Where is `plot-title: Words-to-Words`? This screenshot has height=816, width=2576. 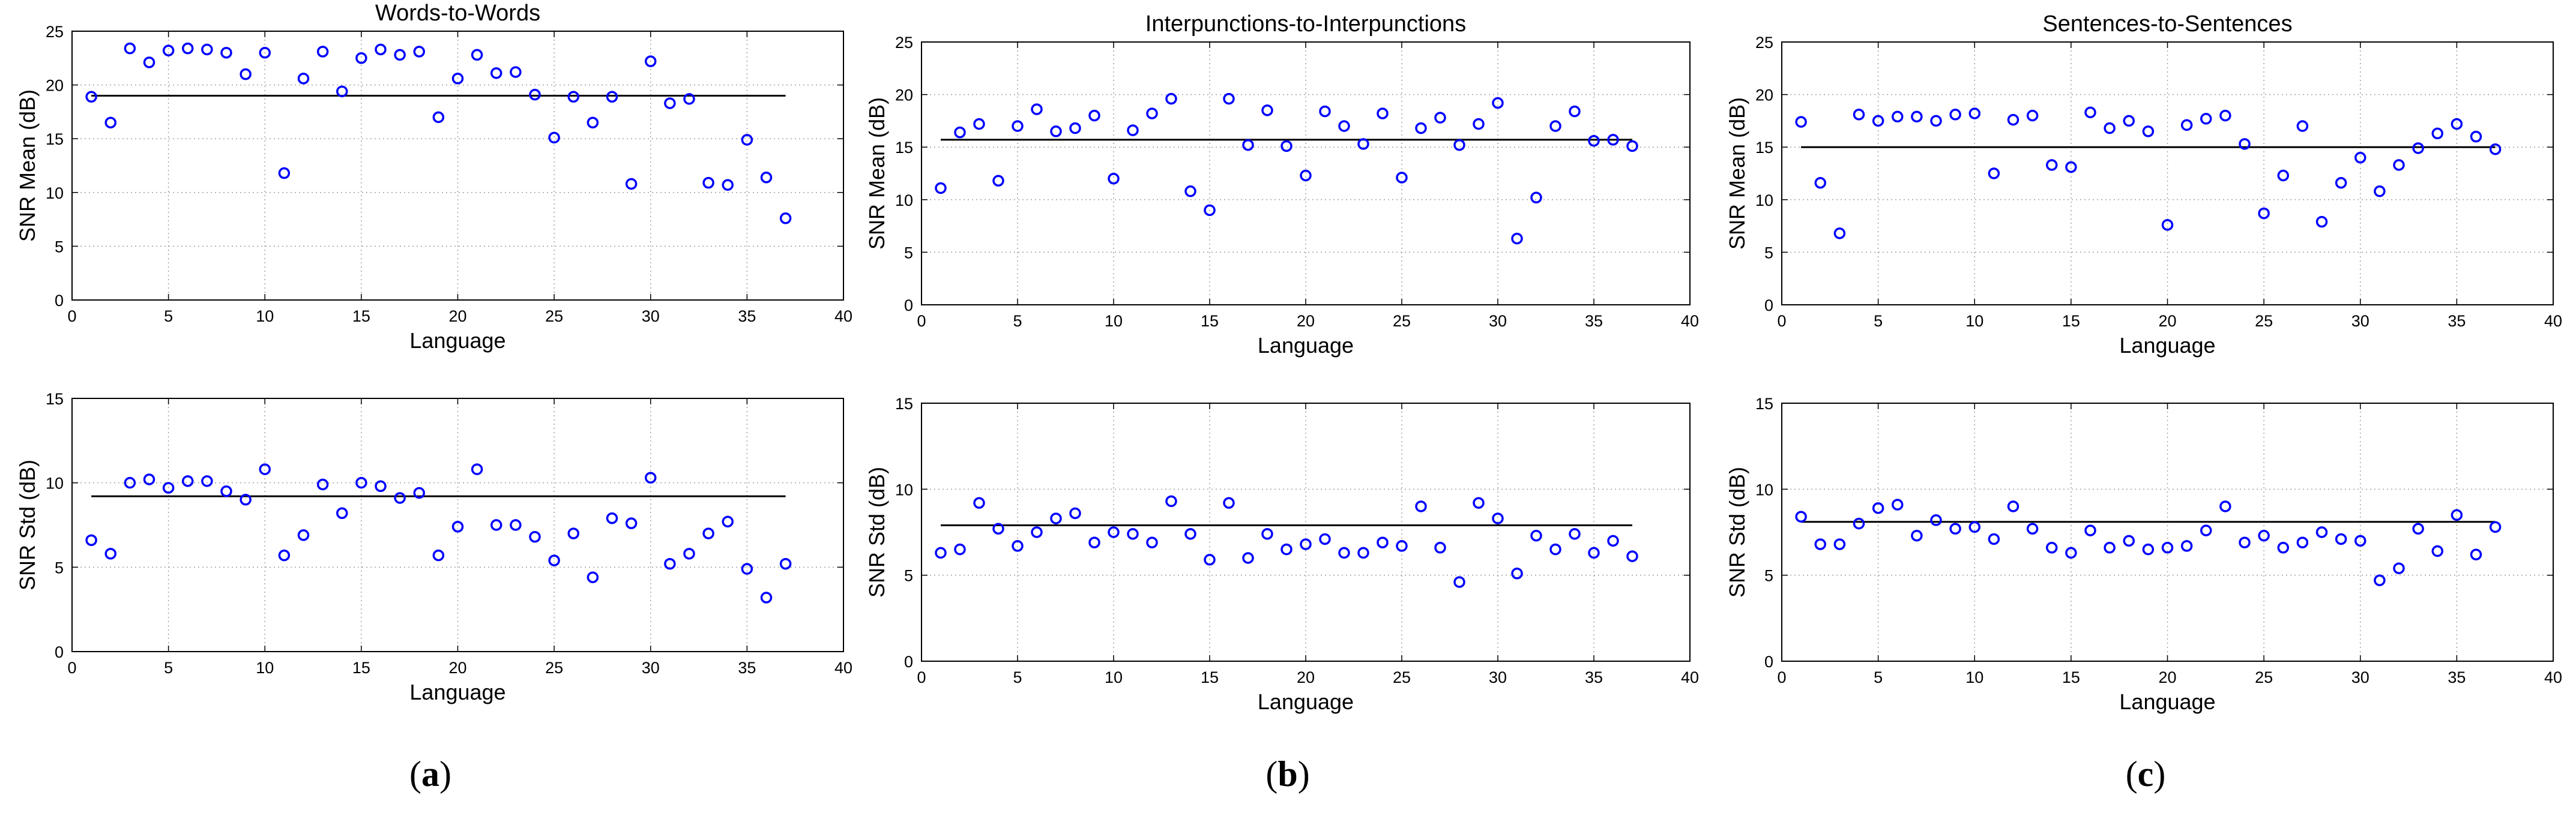 plot-title: Words-to-Words is located at coordinates (457, 13).